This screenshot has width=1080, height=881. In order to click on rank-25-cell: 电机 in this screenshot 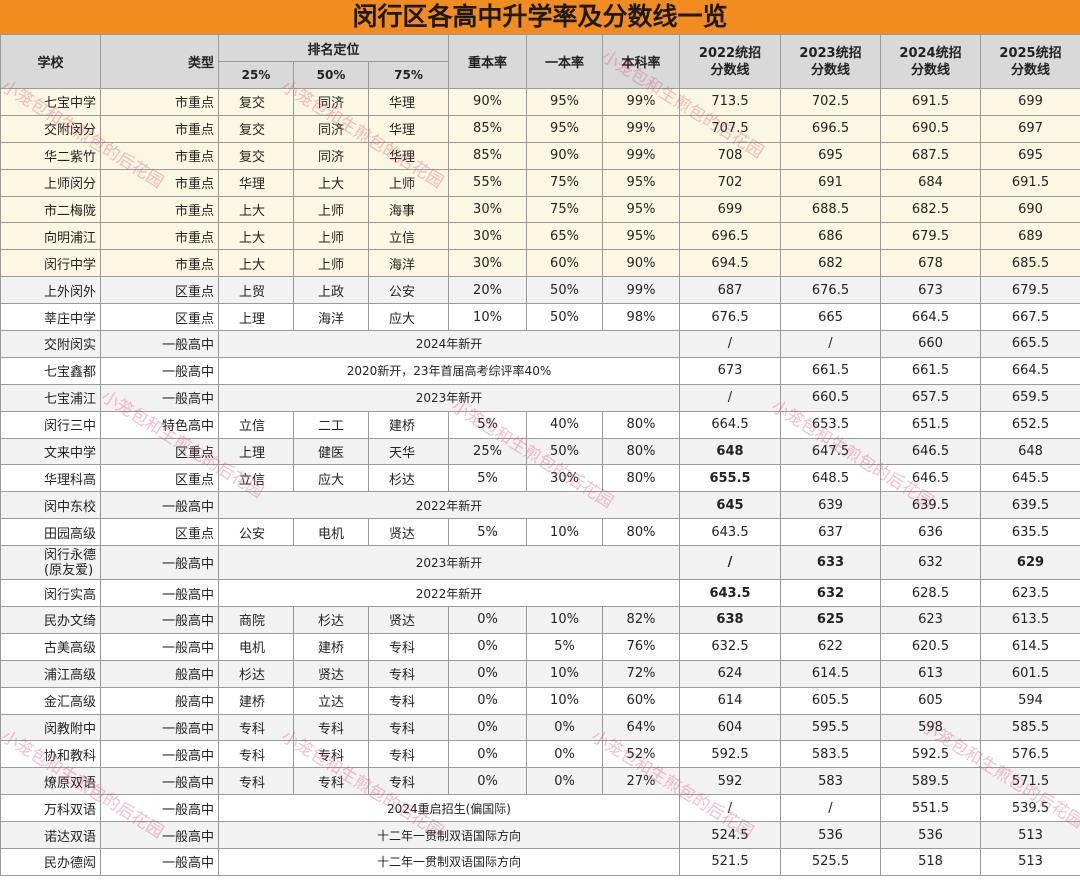, I will do `click(256, 646)`.